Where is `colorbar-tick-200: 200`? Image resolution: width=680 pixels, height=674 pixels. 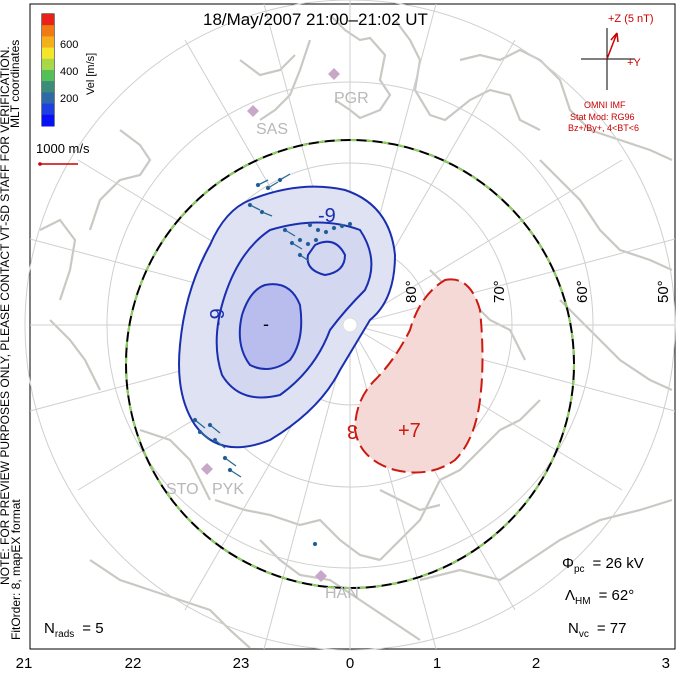 colorbar-tick-200: 200 is located at coordinates (69, 99).